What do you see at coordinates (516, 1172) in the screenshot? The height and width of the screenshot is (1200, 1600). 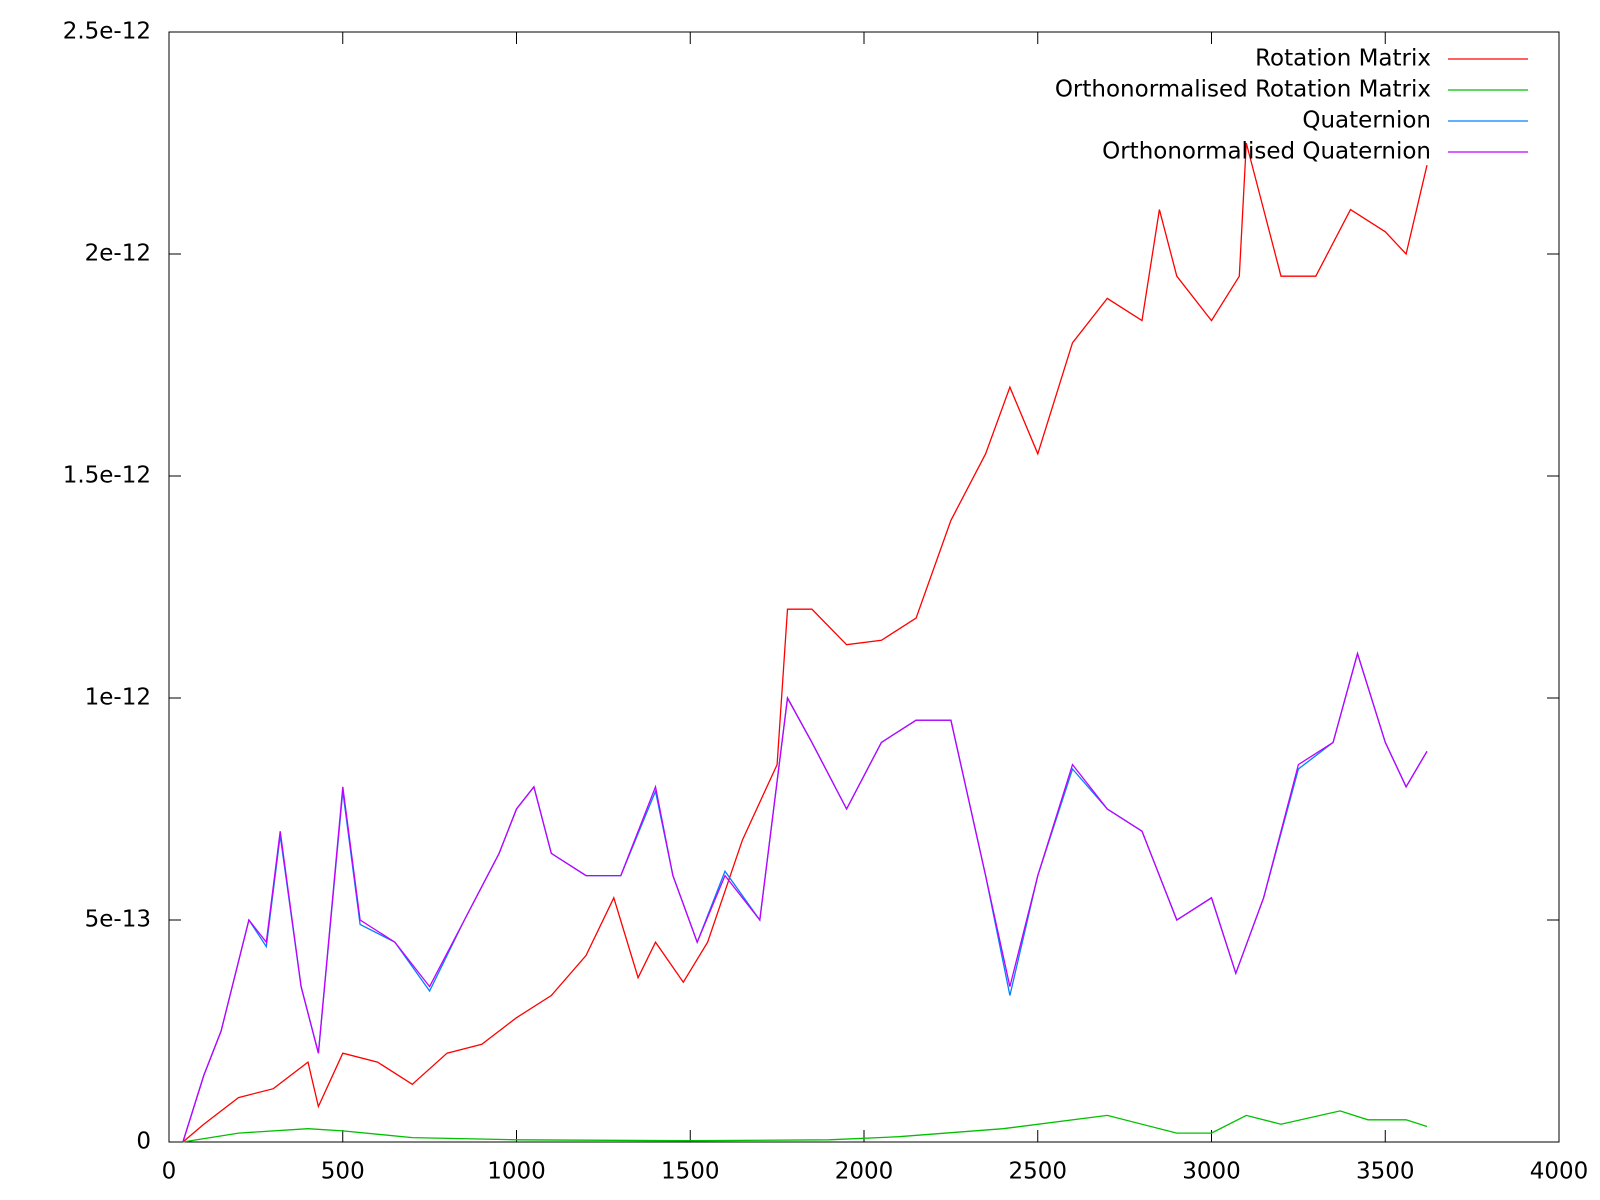 I see `x-tick-label: 1000` at bounding box center [516, 1172].